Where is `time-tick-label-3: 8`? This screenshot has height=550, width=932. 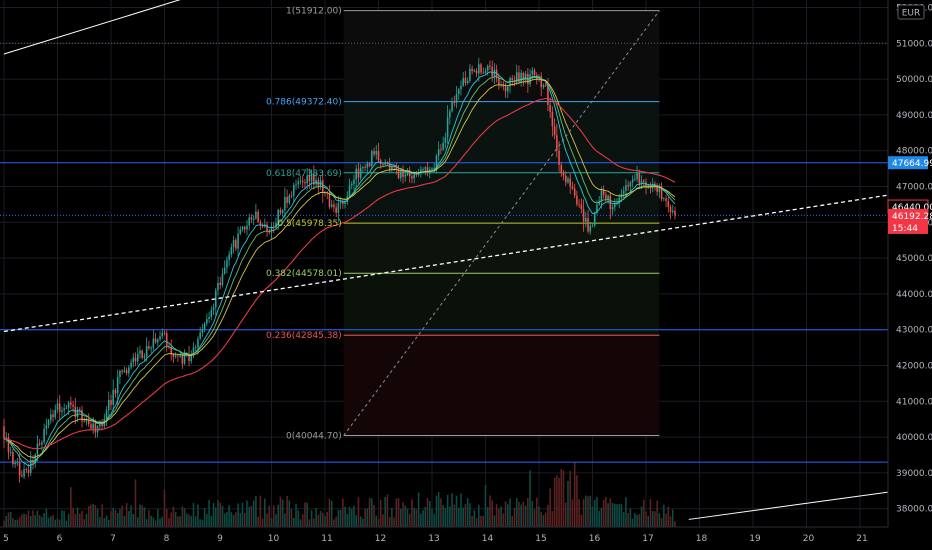 time-tick-label-3: 8 is located at coordinates (167, 539).